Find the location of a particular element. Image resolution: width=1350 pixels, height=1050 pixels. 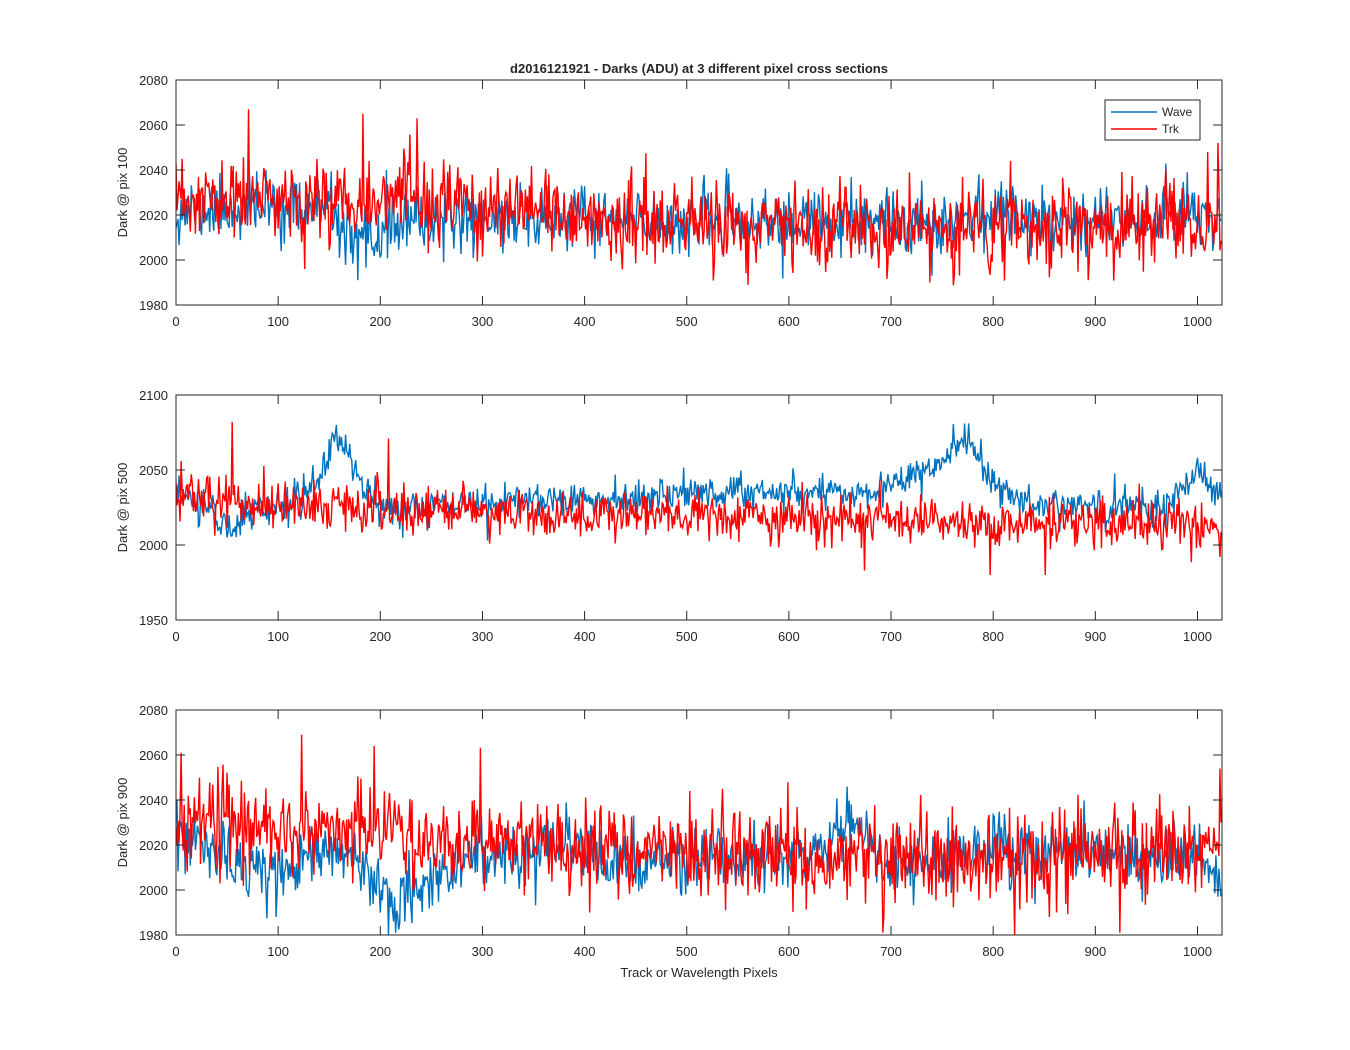

y-tick-label: 1950 is located at coordinates (153, 620).